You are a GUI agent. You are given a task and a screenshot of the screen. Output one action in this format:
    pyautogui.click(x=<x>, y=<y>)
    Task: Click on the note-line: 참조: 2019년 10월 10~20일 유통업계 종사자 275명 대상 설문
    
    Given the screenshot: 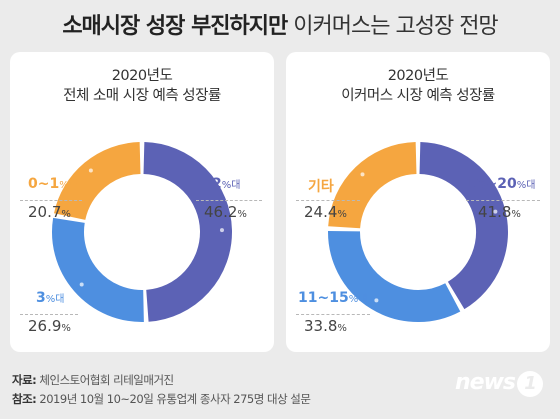 What is the action you would take?
    pyautogui.click(x=161, y=399)
    